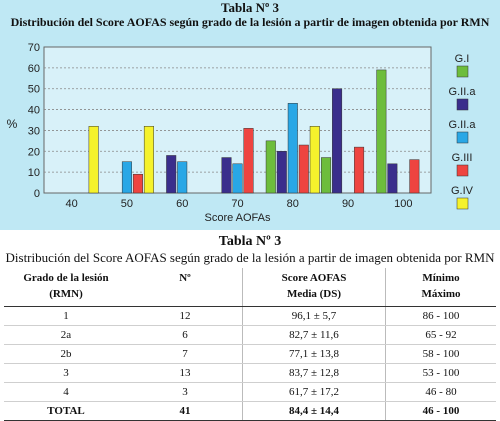  Describe the element at coordinates (441, 294) in the screenshot. I see `header-minmax-line2: Máximo` at that location.